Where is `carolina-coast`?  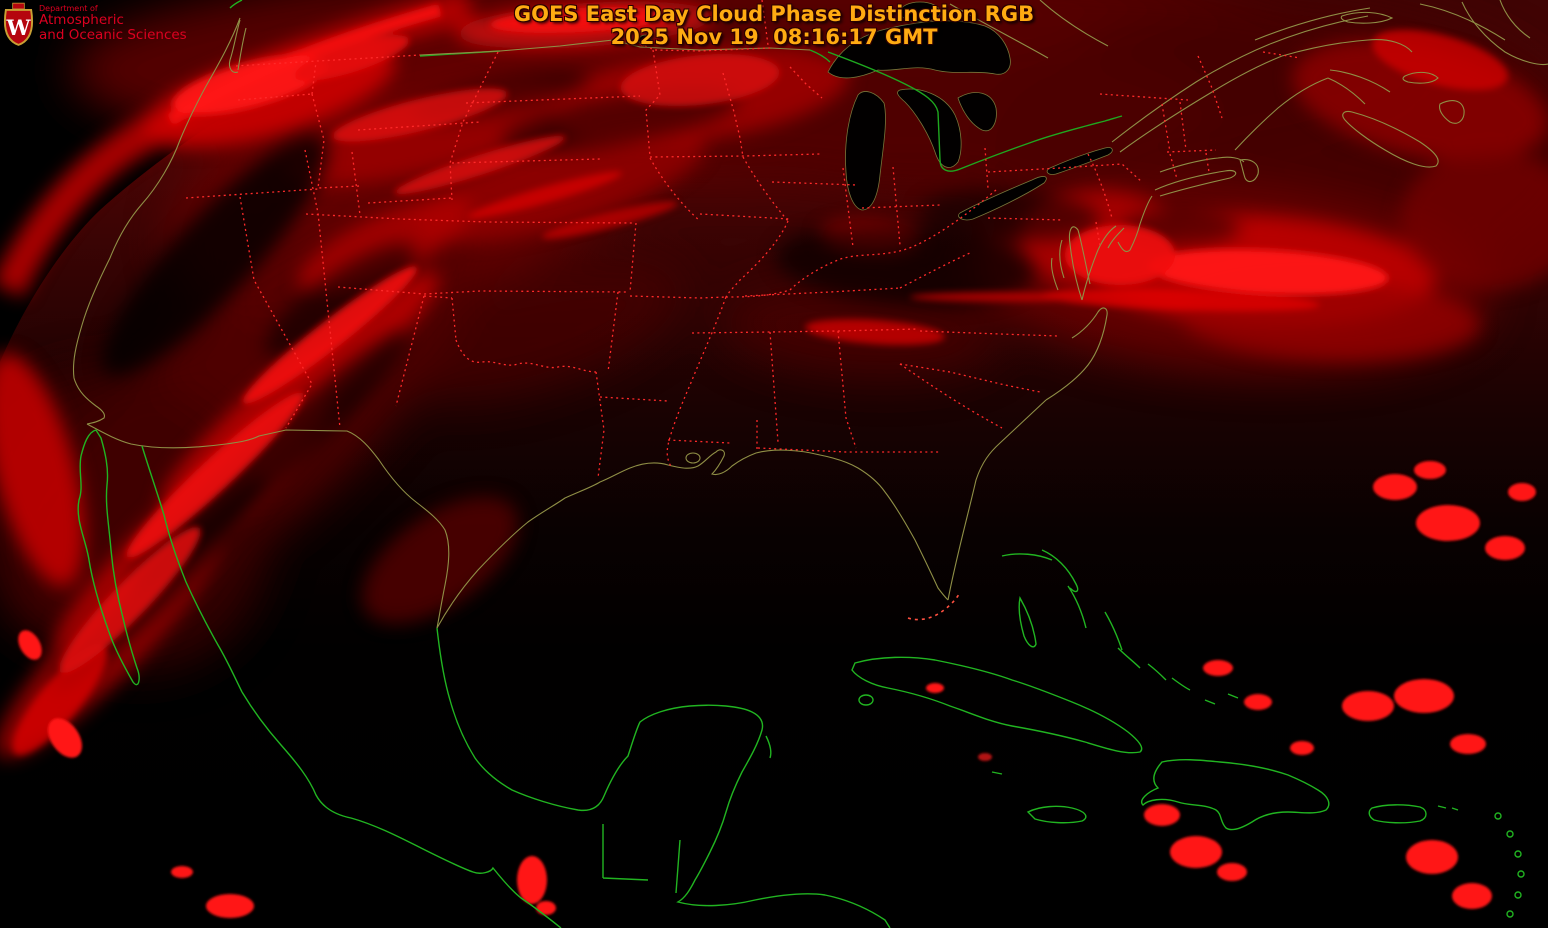
carolina-coast is located at coordinates (1076, 354).